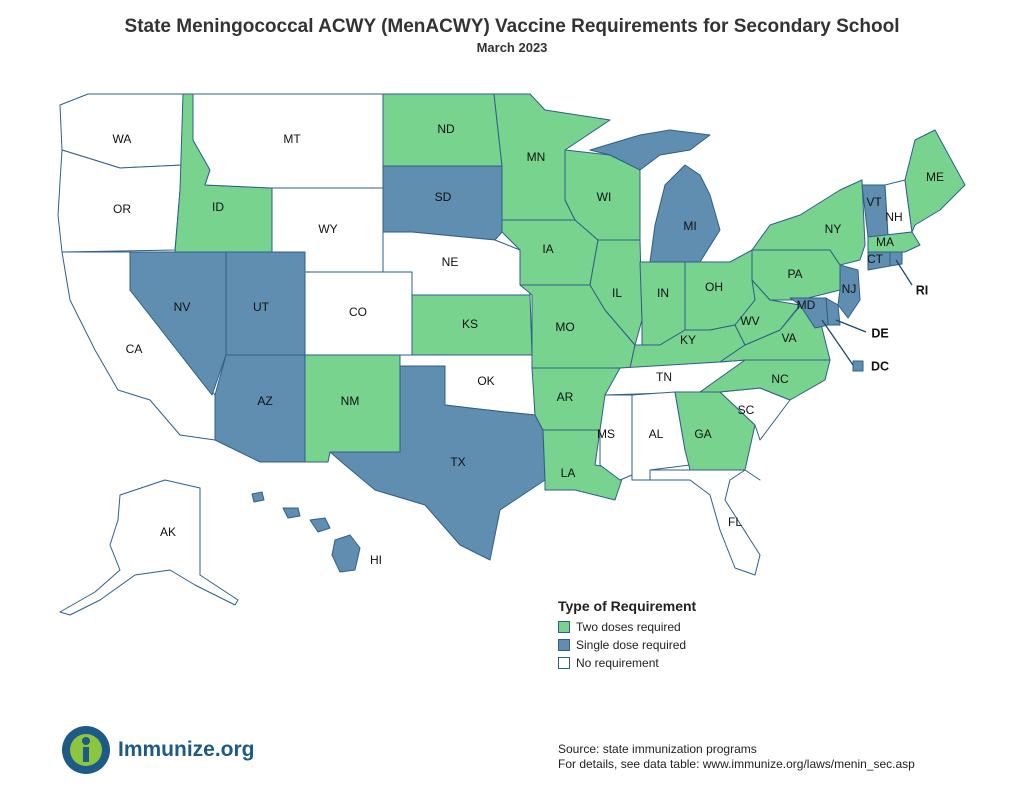  Describe the element at coordinates (714, 287) in the screenshot. I see `label-oh: OH` at that location.